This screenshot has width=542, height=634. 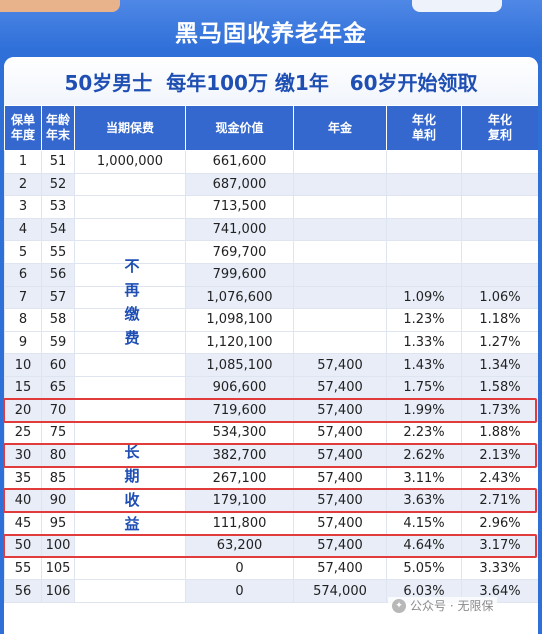 I want to click on compound-rate-cell: 1.34%, so click(x=499, y=365).